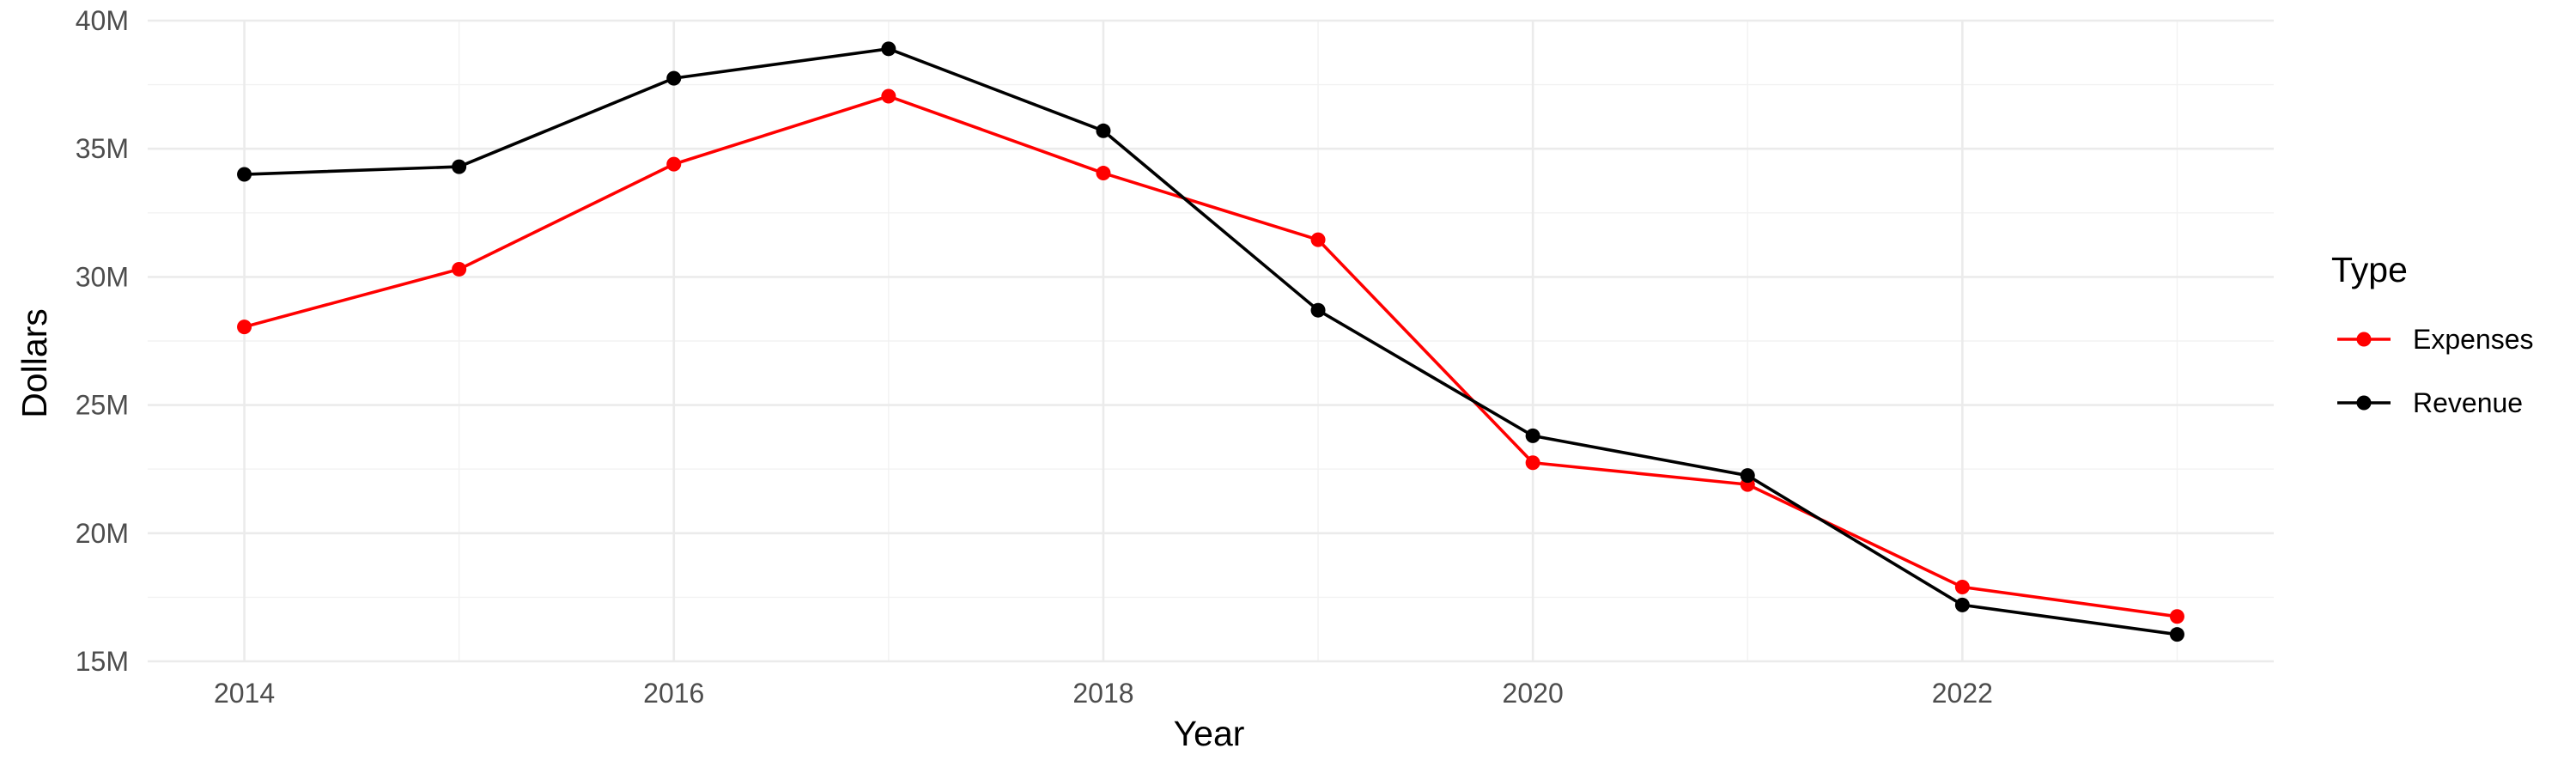 The height and width of the screenshot is (773, 2576). What do you see at coordinates (2468, 402) in the screenshot?
I see `legend-label: Revenue` at bounding box center [2468, 402].